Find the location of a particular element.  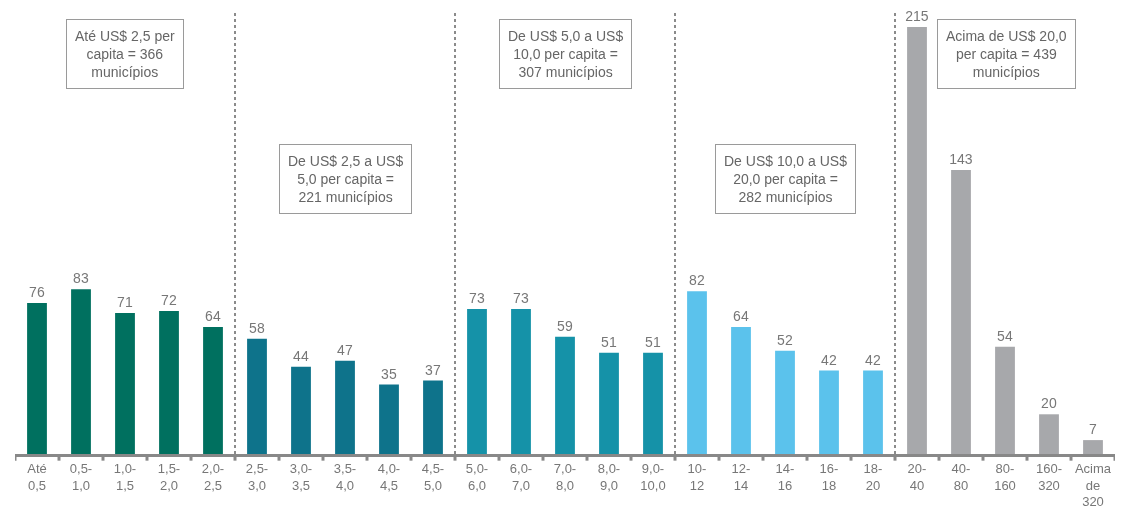

x-tick-label: 5,0-6,0 is located at coordinates (477, 476).